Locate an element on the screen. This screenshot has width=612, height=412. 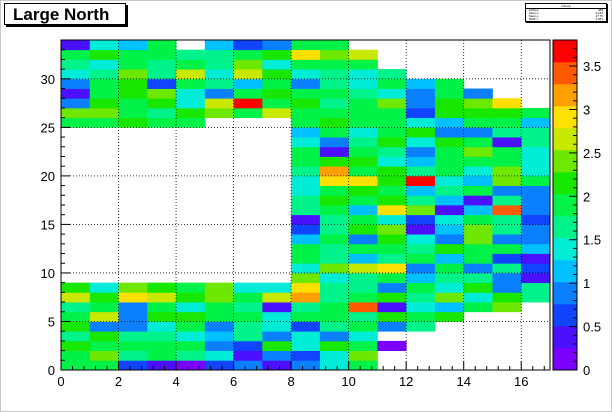
colorbar-tick-label: 2 is located at coordinates (586, 196).